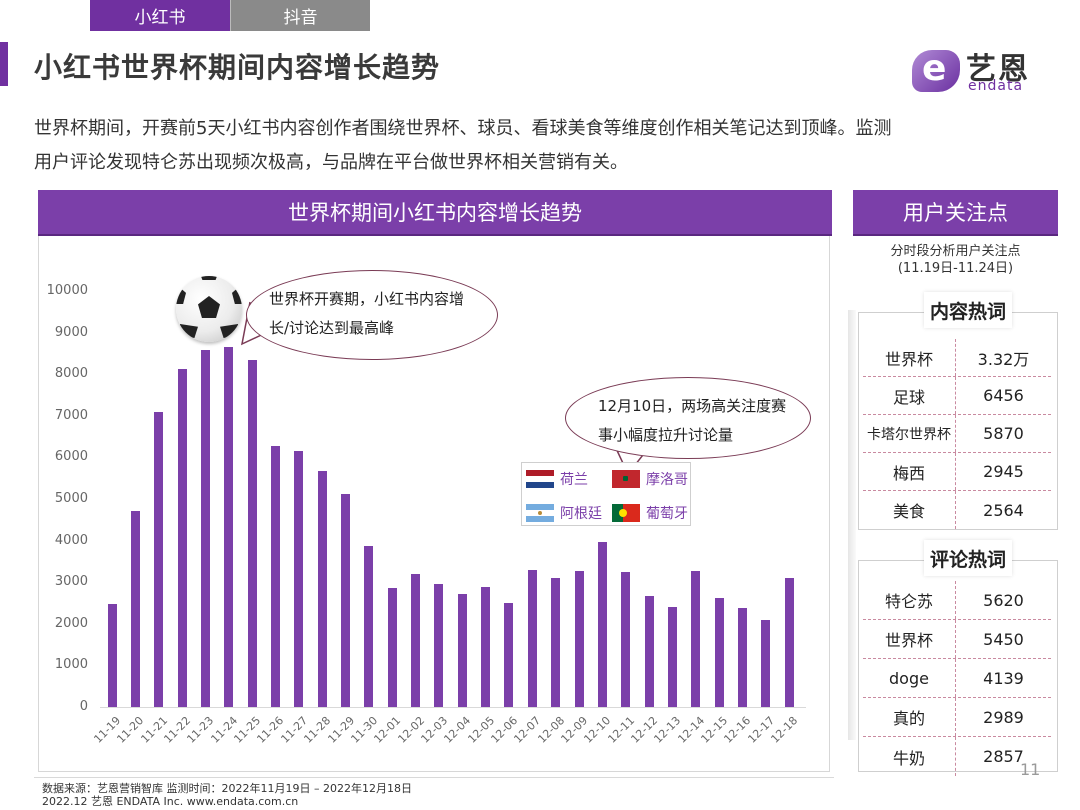 The image size is (1080, 810). I want to click on peak-annotation-line-1: 世界杯开赛期，小红书内容增, so click(367, 299).